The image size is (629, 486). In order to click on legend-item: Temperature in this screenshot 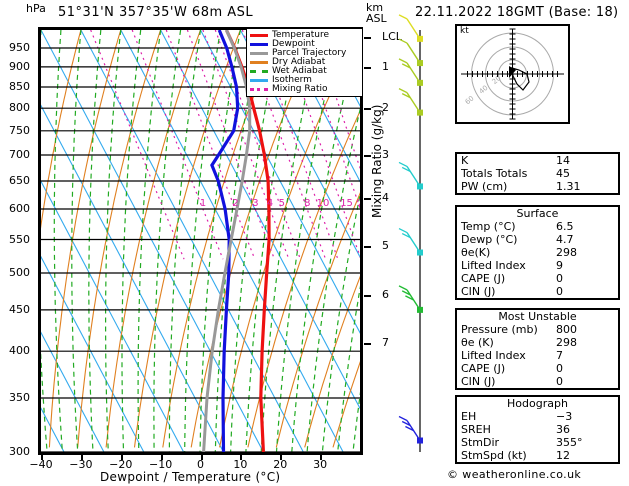, I will do `click(304, 35)`.